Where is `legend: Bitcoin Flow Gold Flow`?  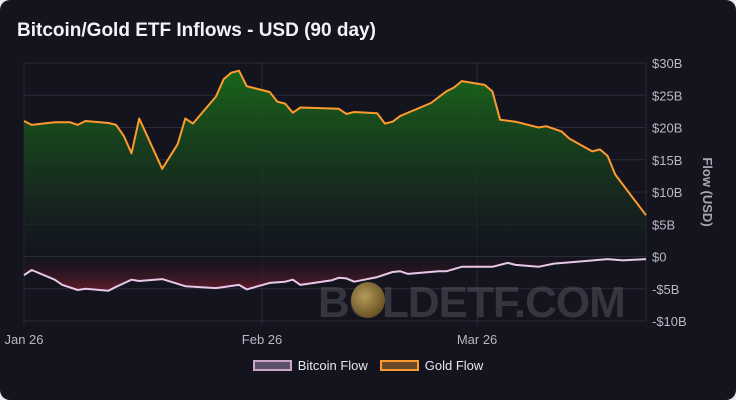
legend: Bitcoin Flow Gold Flow is located at coordinates (368, 365).